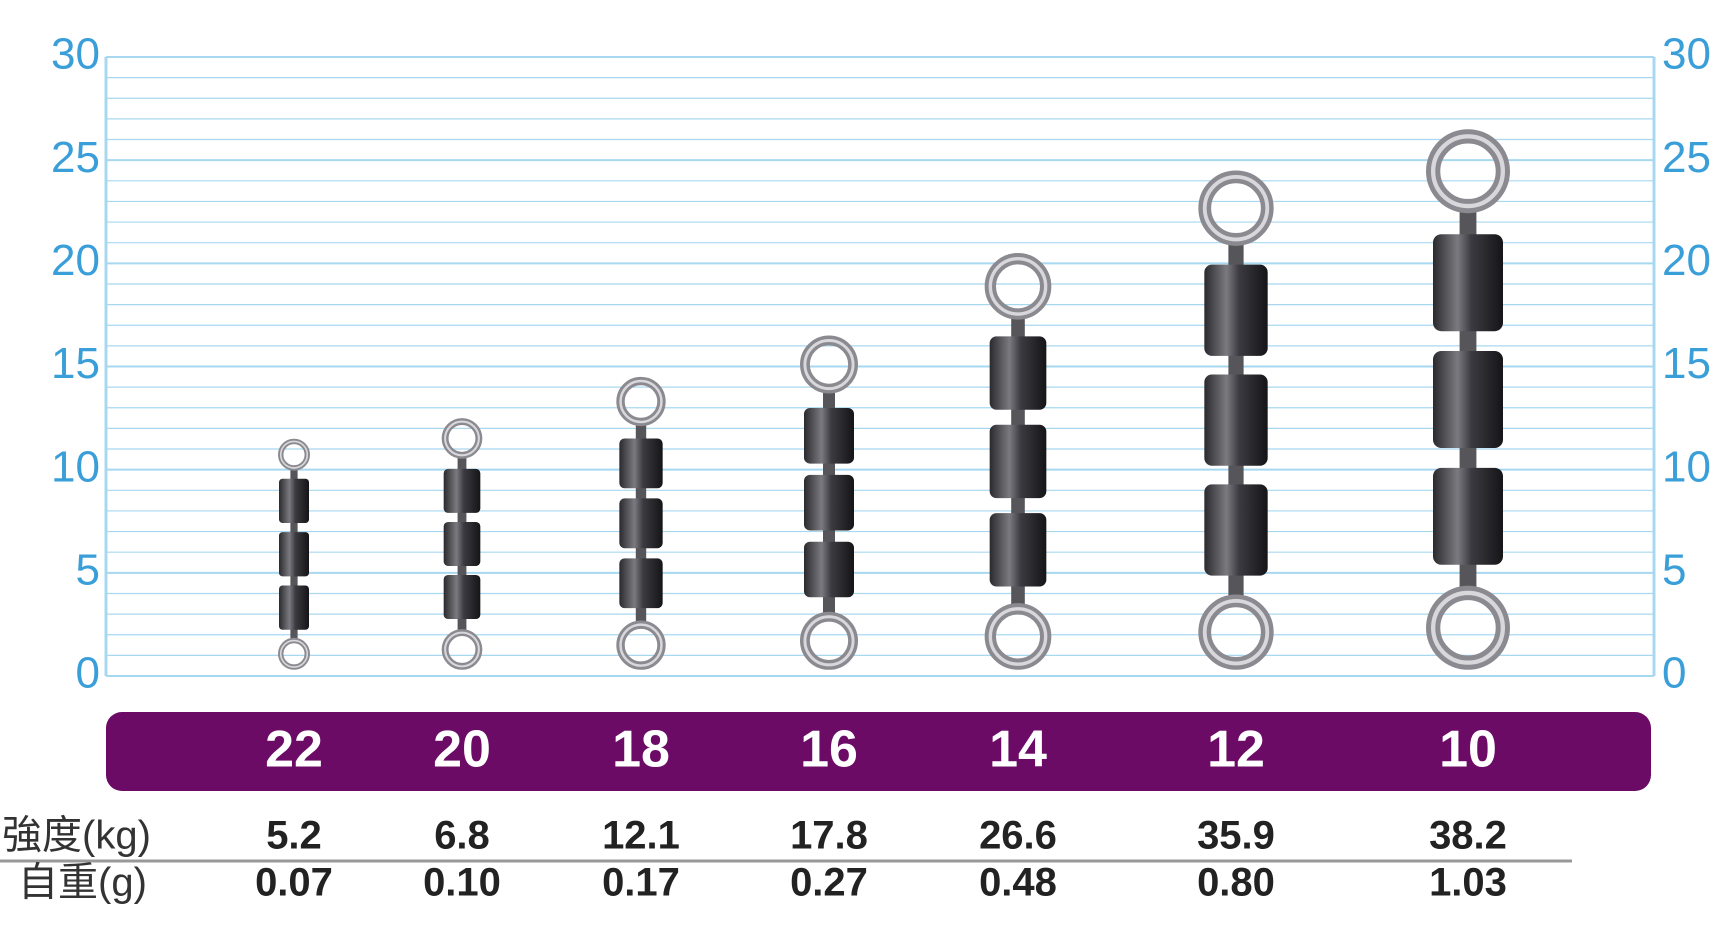 The height and width of the screenshot is (934, 1718). What do you see at coordinates (1468, 836) in the screenshot?
I see `row-value: 38.2` at bounding box center [1468, 836].